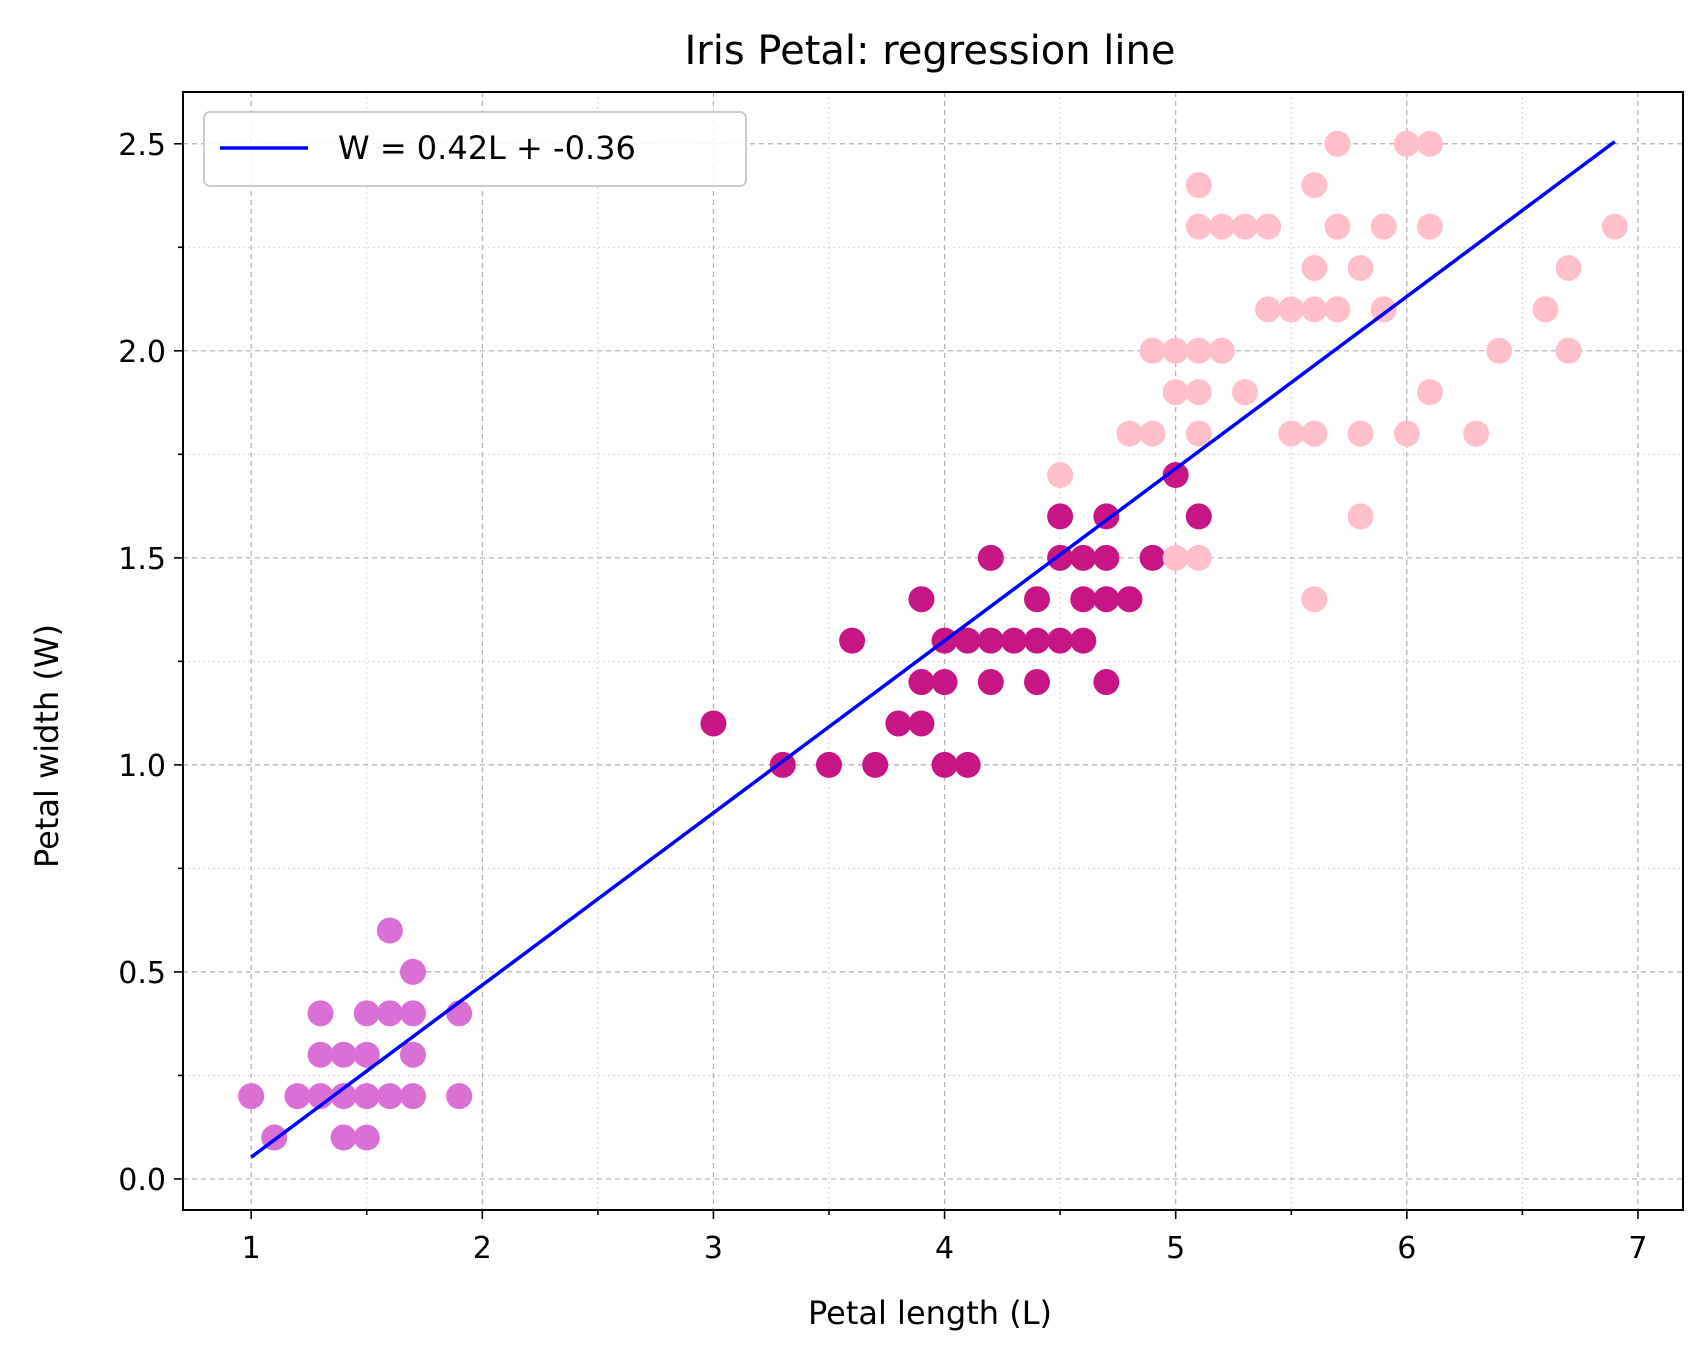 Image resolution: width=1700 pixels, height=1357 pixels. What do you see at coordinates (930, 1313) in the screenshot?
I see `x-axis-label: Petal length (L)` at bounding box center [930, 1313].